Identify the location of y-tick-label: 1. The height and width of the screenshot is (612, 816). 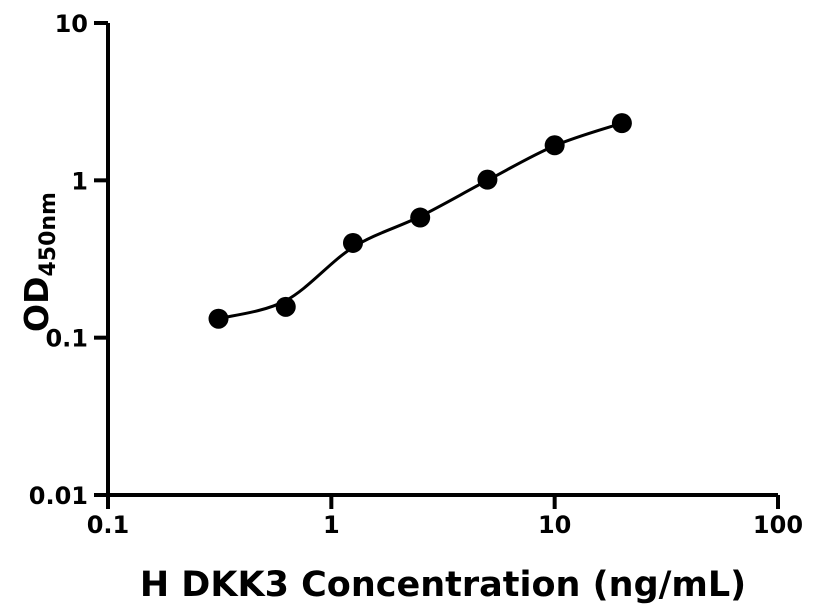
(79, 181).